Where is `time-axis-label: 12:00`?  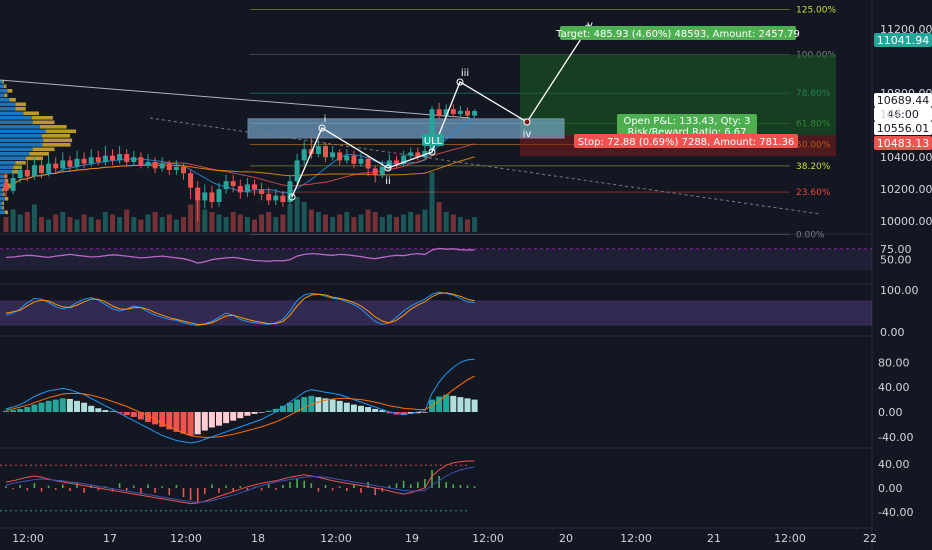 time-axis-label: 12:00 is located at coordinates (790, 538).